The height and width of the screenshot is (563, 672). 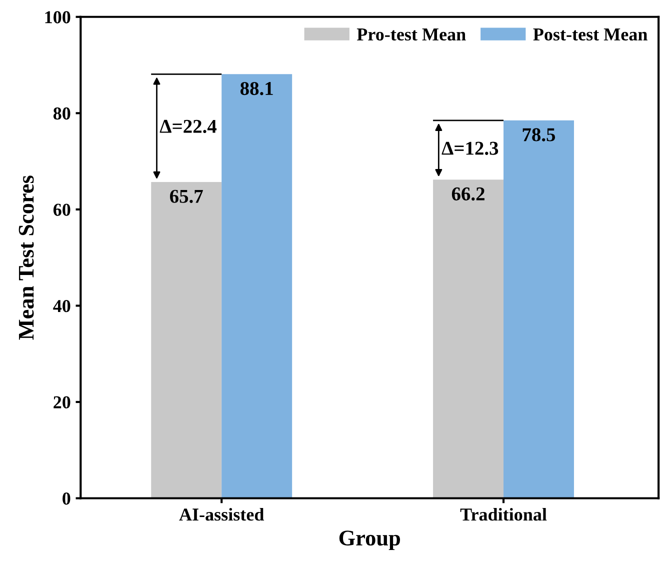 What do you see at coordinates (66, 498) in the screenshot?
I see `y-tick-label: 0` at bounding box center [66, 498].